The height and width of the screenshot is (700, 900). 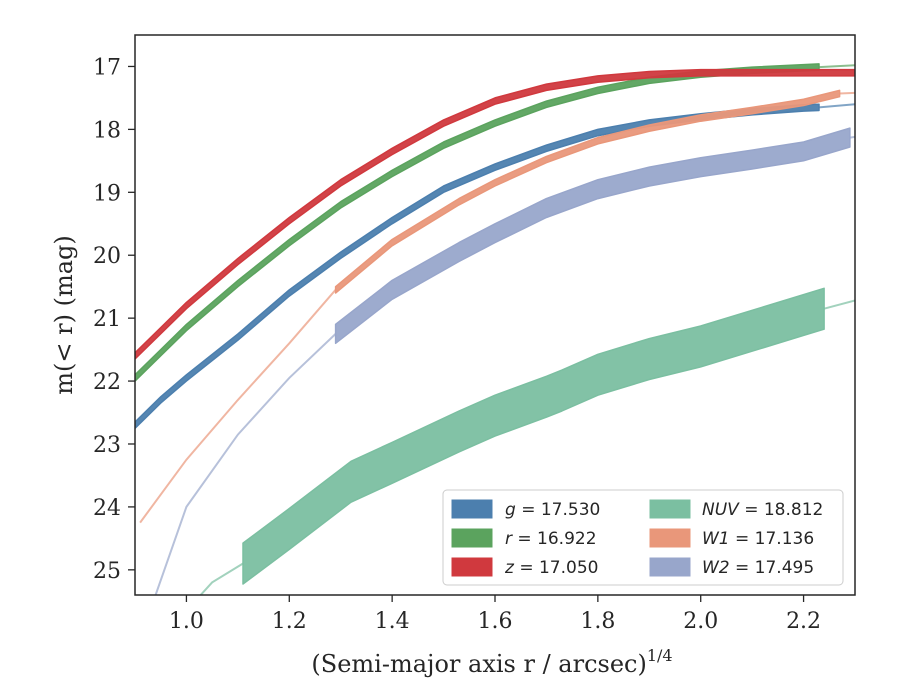 What do you see at coordinates (670, 509) in the screenshot?
I see `legend-swatch-nuv` at bounding box center [670, 509].